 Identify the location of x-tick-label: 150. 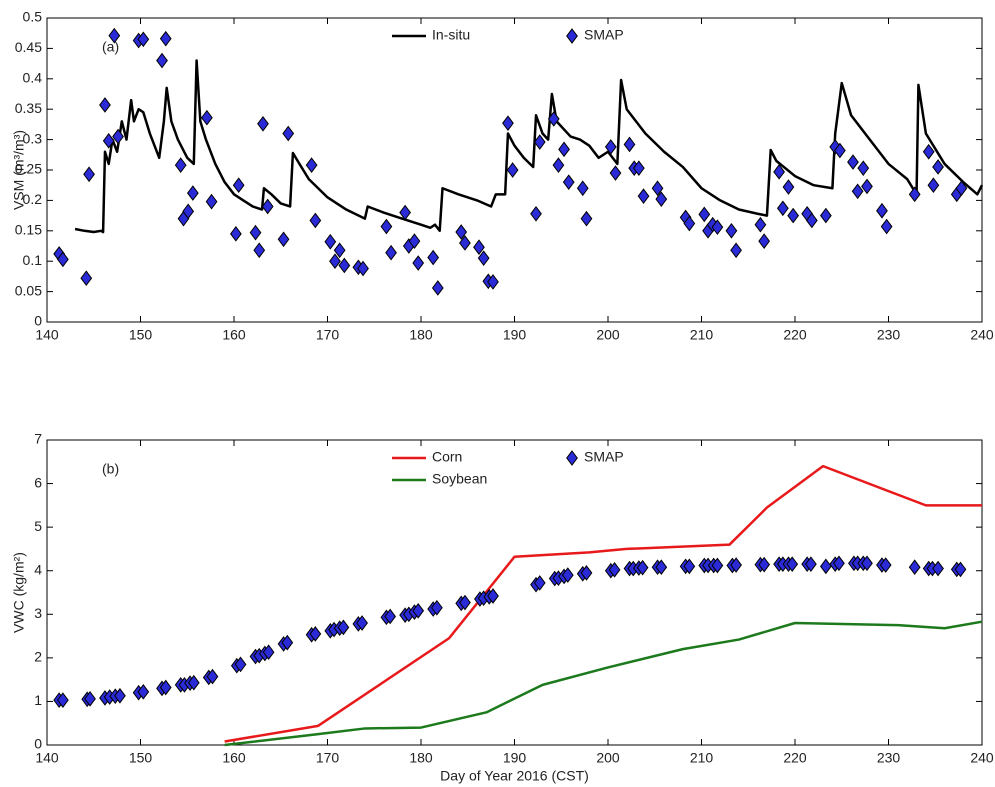
(141, 335).